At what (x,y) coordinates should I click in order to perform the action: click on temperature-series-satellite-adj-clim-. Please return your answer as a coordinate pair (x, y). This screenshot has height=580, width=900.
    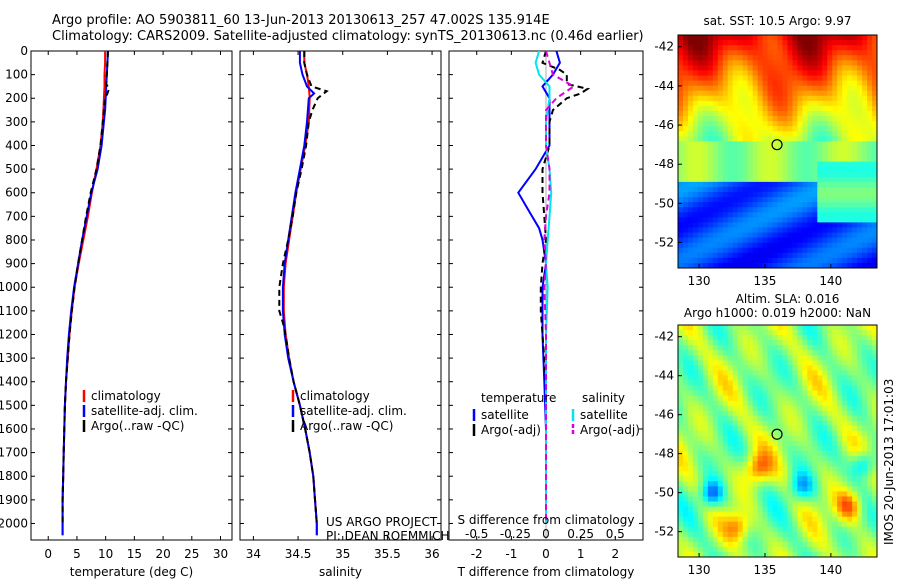
    Looking at the image, I should click on (85, 293).